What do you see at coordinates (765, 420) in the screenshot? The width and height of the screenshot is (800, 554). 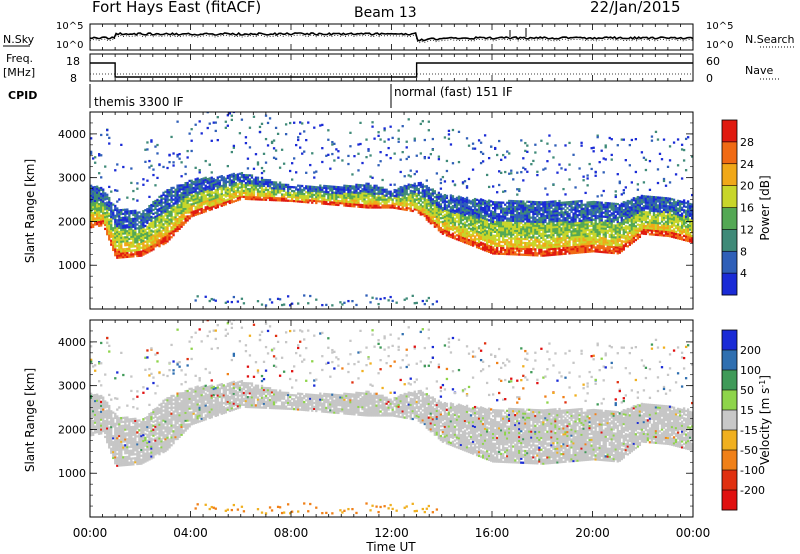 I see `velocity-colorbar-label: Velocity [m s-1]` at bounding box center [765, 420].